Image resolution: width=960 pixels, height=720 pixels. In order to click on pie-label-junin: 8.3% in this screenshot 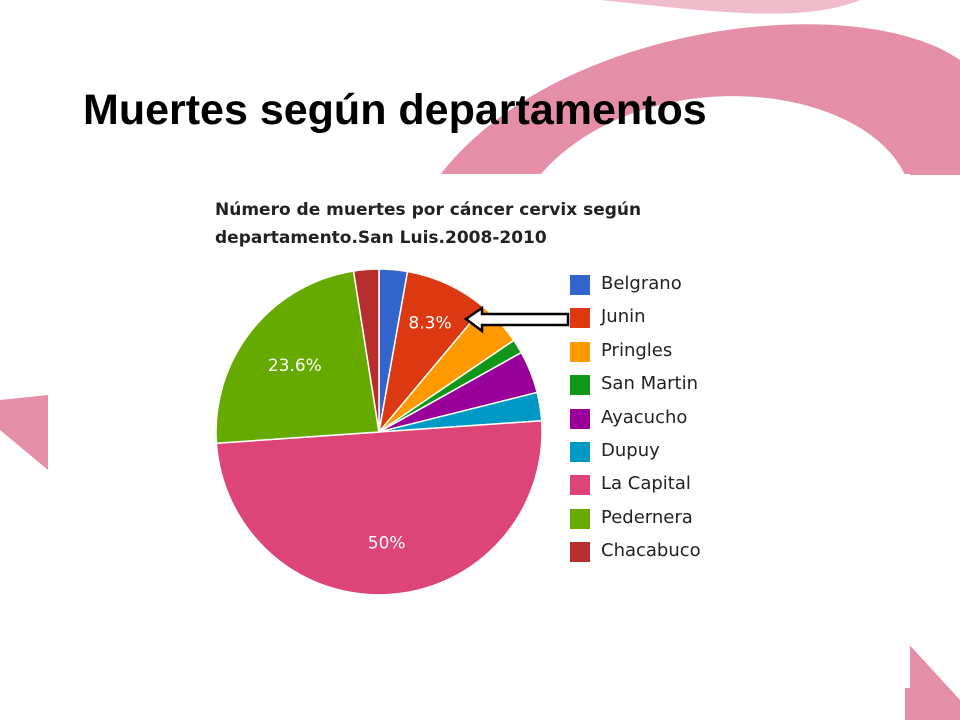, I will do `click(429, 324)`.